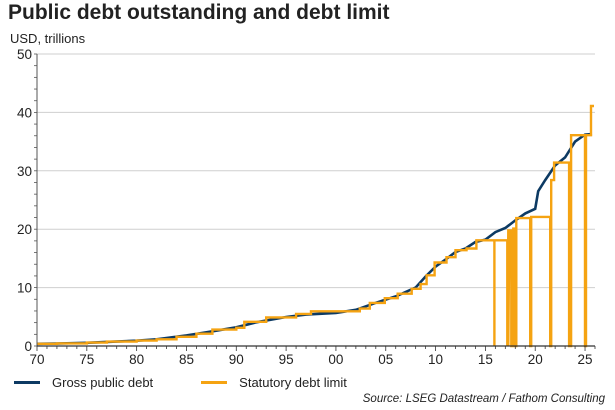  What do you see at coordinates (27, 382) in the screenshot?
I see `legend-swatch-gross-debt` at bounding box center [27, 382].